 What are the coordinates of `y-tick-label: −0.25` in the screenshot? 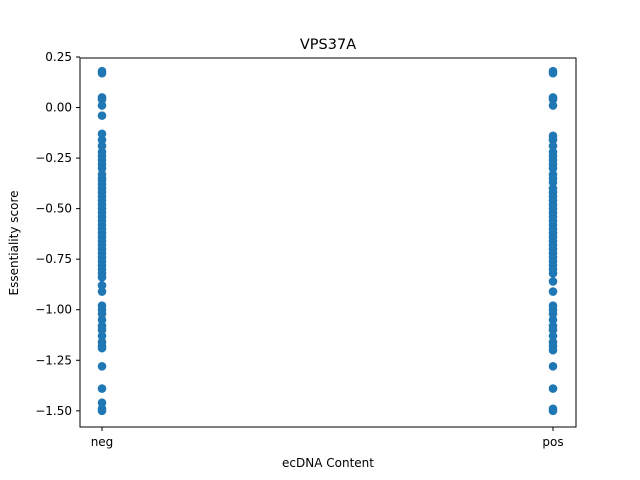 It's located at (53, 158).